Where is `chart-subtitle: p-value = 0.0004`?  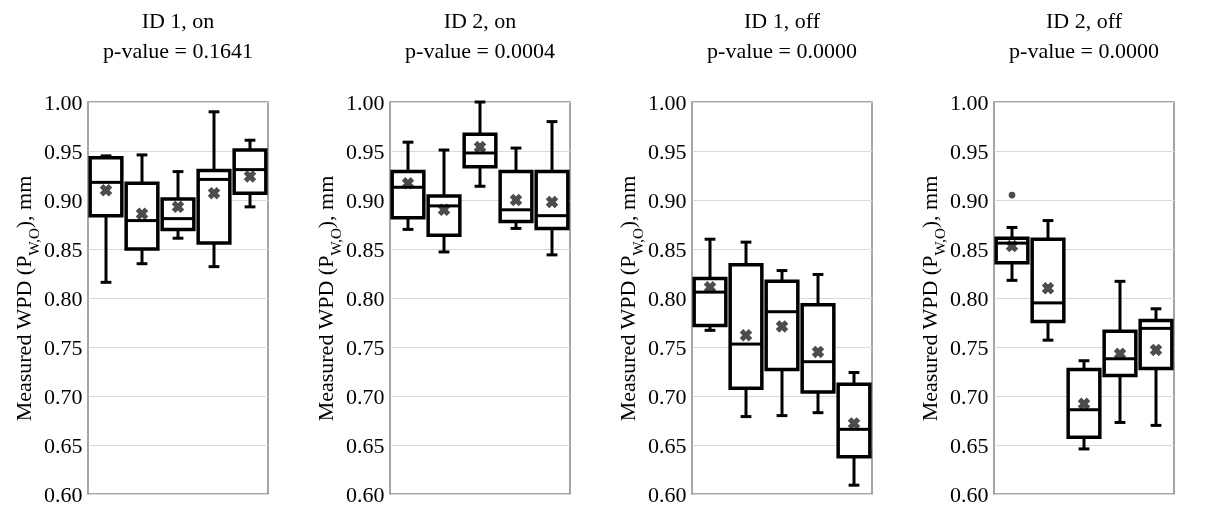 chart-subtitle: p-value = 0.0004 is located at coordinates (480, 50).